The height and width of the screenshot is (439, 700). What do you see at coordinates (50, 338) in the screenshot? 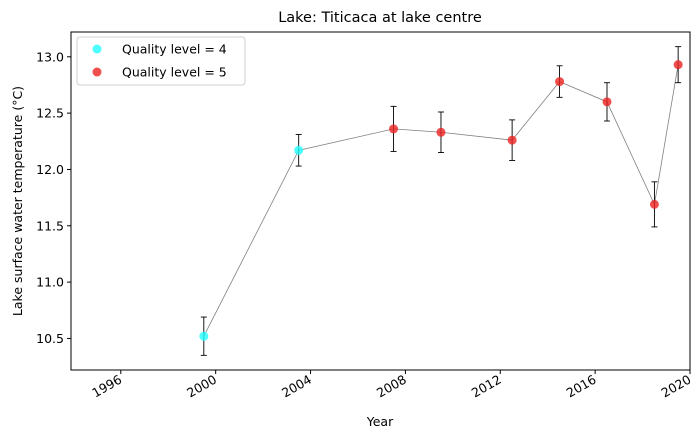
I see `y-tick-label: 10.5` at bounding box center [50, 338].